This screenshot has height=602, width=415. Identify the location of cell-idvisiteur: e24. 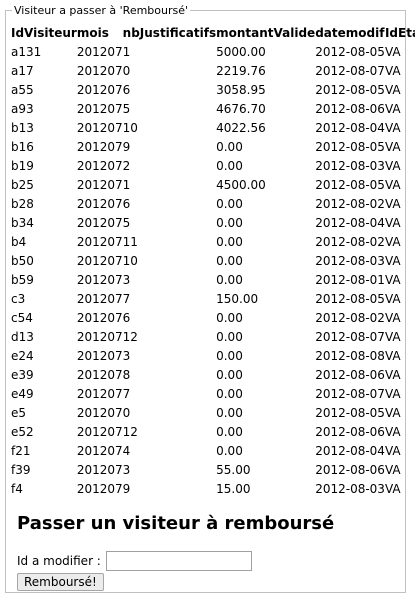
(22, 356).